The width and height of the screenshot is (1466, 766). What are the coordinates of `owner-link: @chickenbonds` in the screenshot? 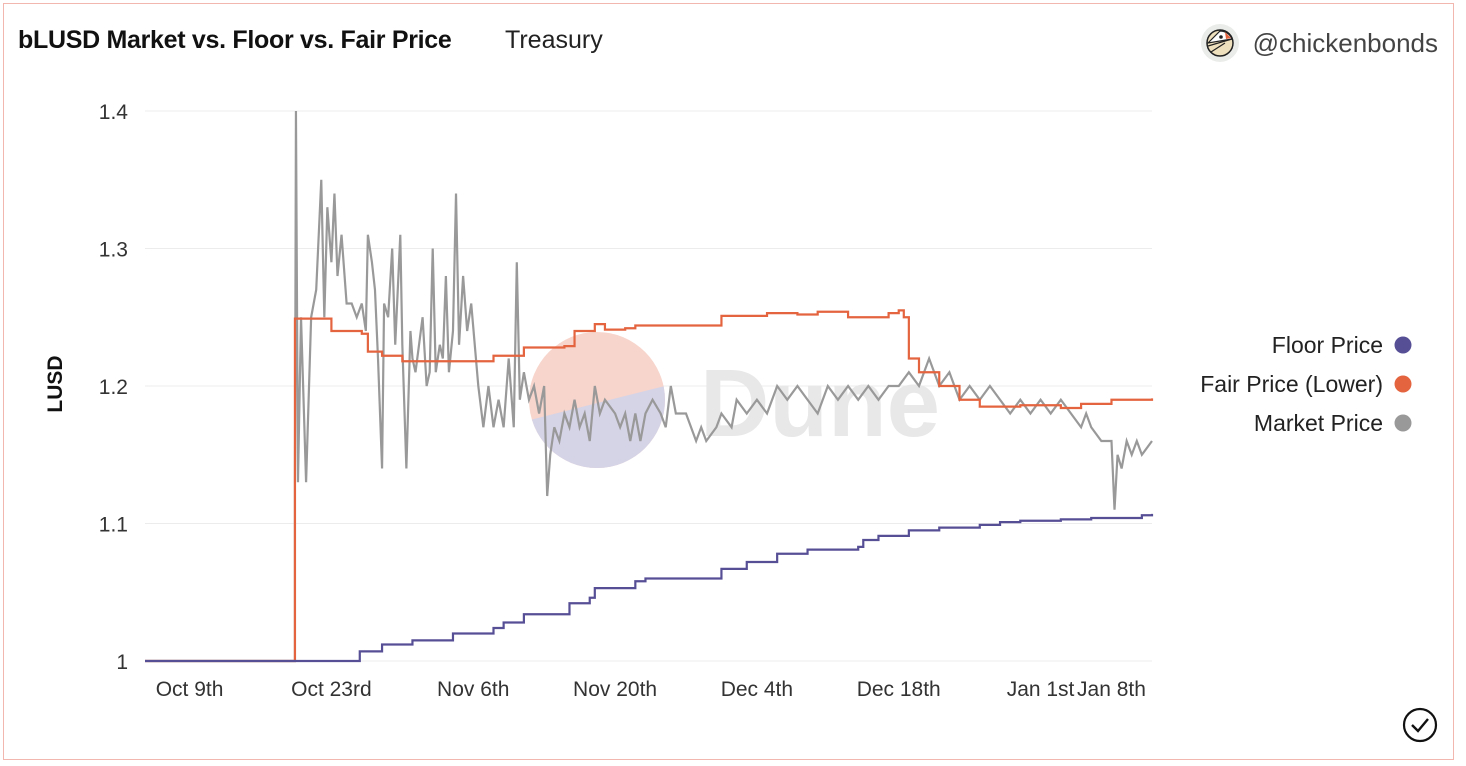 It's located at (1319, 43).